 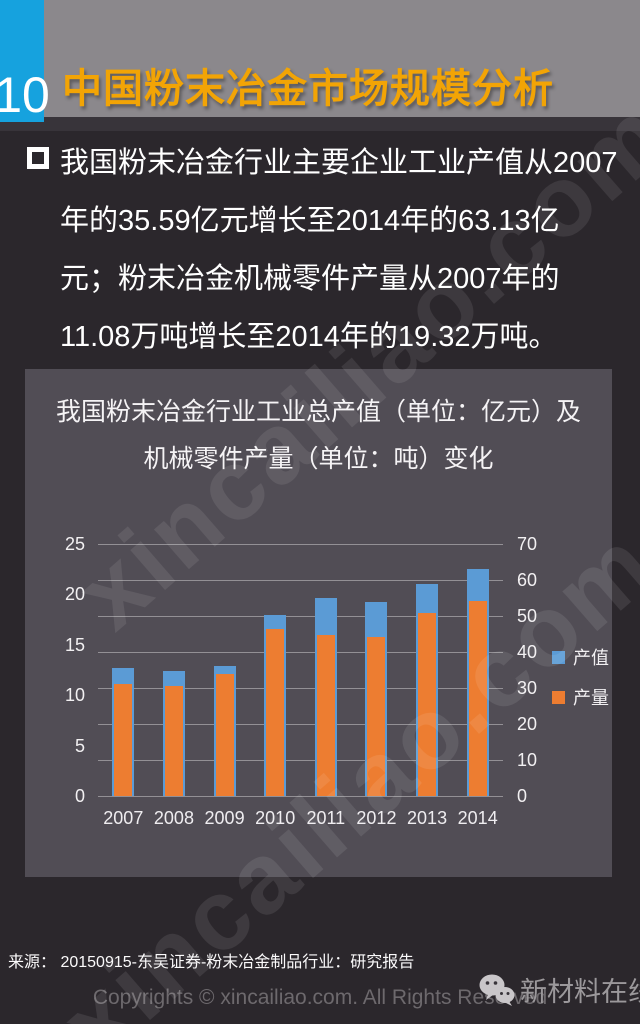 I want to click on body-line: 年的35.59亿元增长至2014年的63.13亿, so click(x=310, y=221).